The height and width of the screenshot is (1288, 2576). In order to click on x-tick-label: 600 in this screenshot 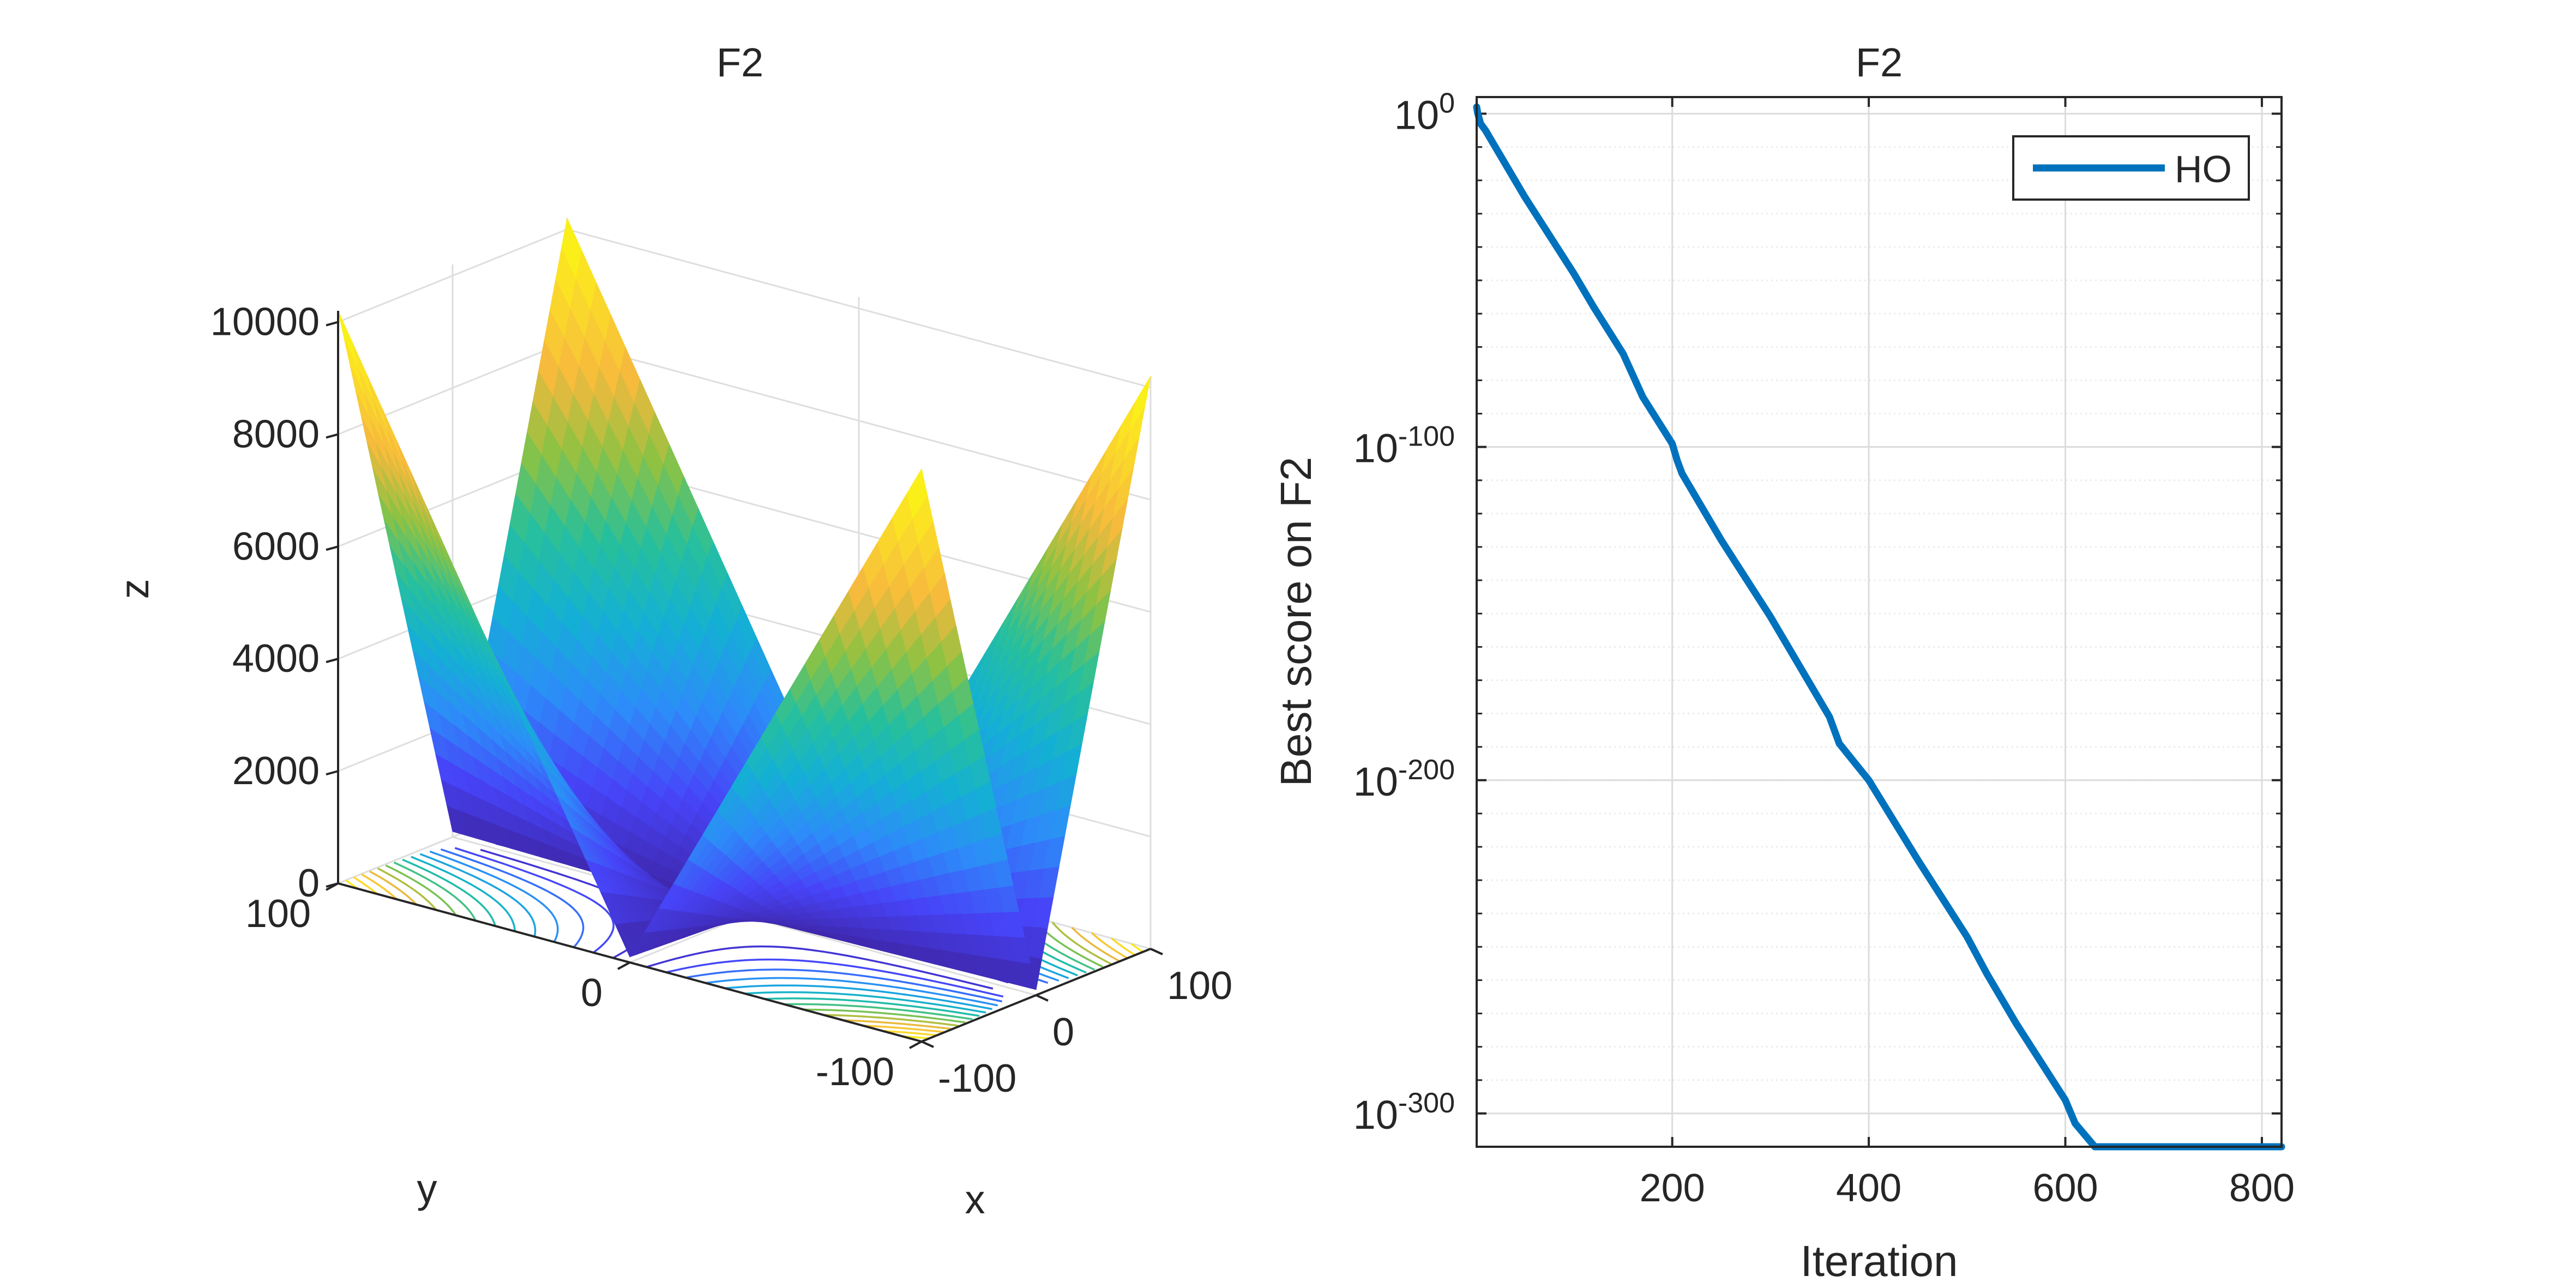, I will do `click(2065, 1188)`.